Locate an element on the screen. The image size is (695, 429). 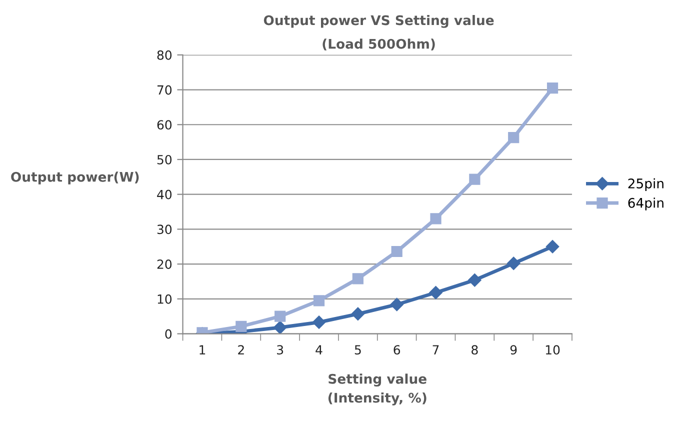
x-axis-title: Setting value (Intensity, %) is located at coordinates (377, 390).